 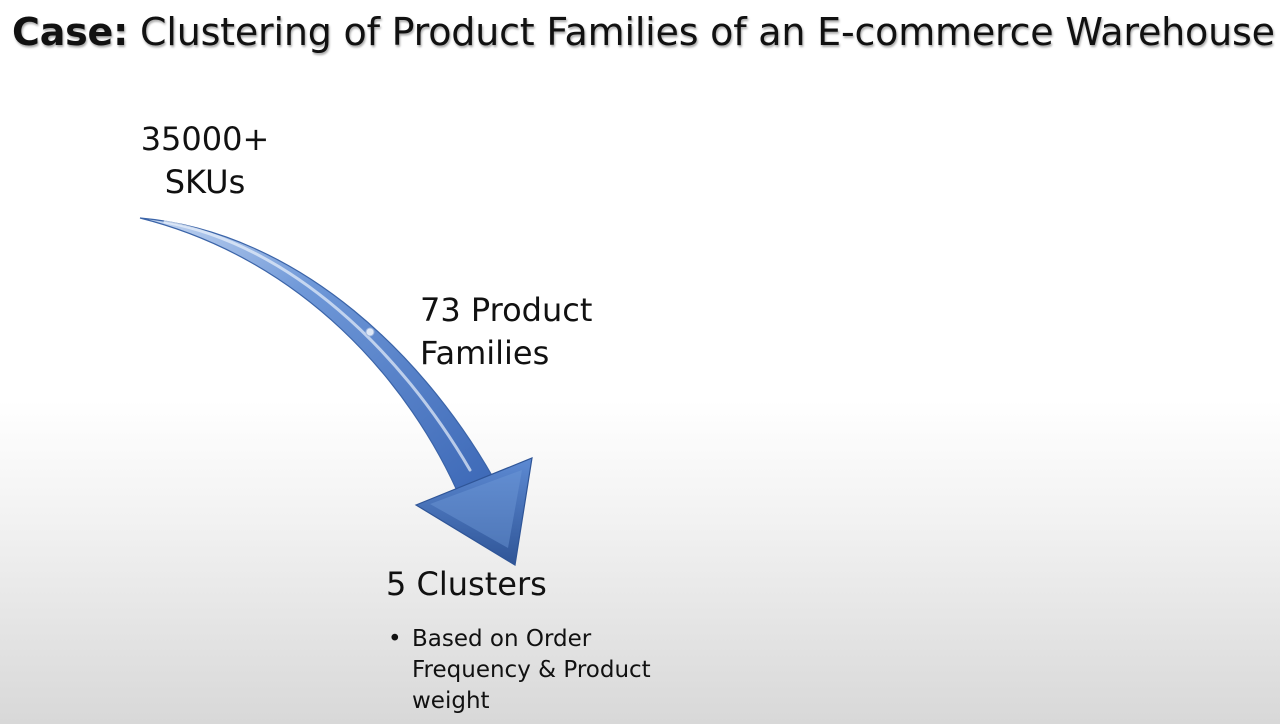 I want to click on arrow-dot, so click(x=370, y=332).